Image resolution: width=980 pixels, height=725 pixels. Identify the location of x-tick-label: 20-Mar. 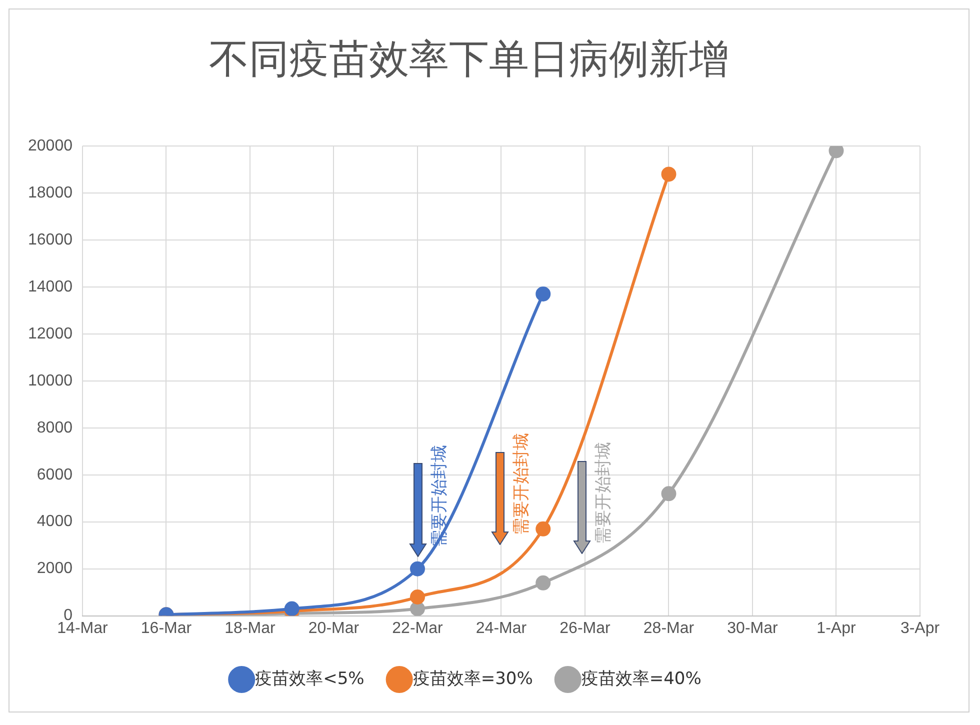
(334, 628).